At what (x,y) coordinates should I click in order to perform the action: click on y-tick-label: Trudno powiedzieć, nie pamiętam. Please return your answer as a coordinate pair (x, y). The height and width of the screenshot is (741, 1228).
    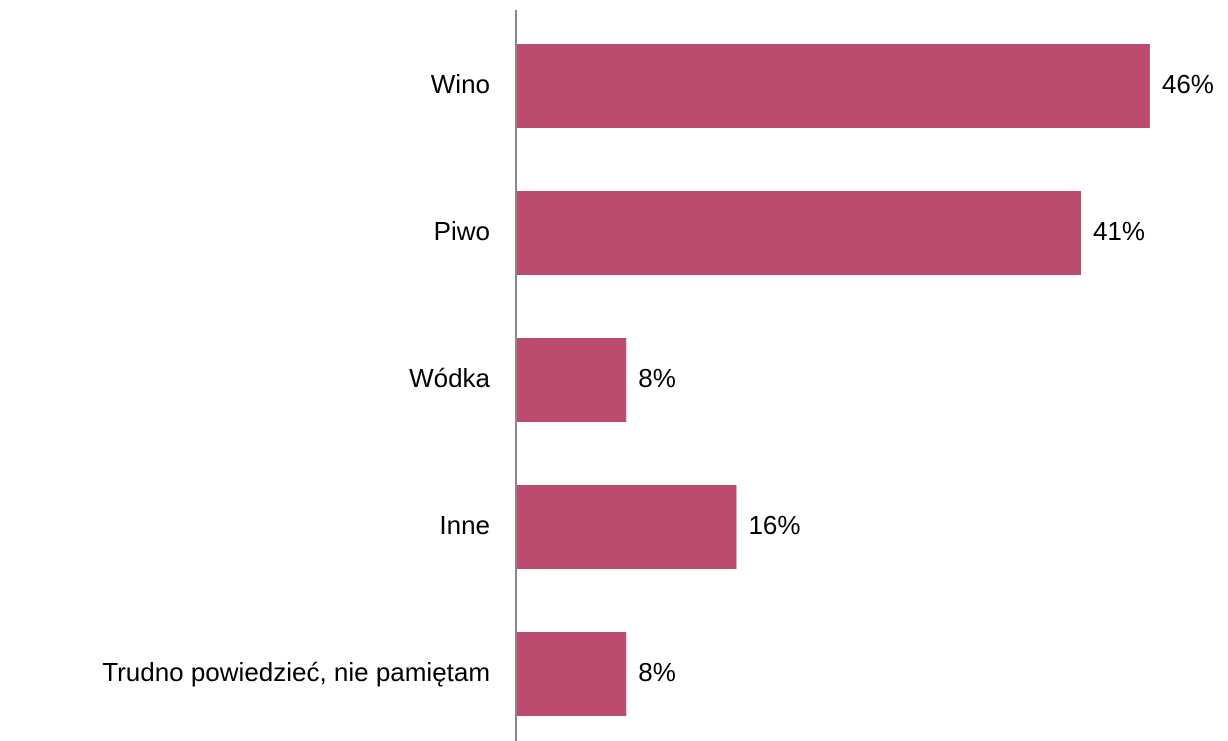
    Looking at the image, I should click on (296, 672).